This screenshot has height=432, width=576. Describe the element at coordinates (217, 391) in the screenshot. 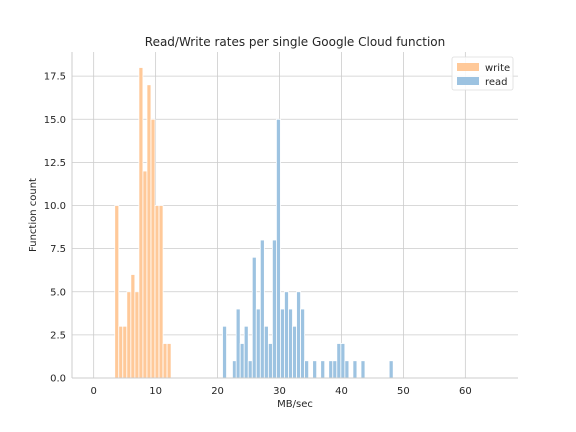

I see `x-tick-label: 20` at that location.